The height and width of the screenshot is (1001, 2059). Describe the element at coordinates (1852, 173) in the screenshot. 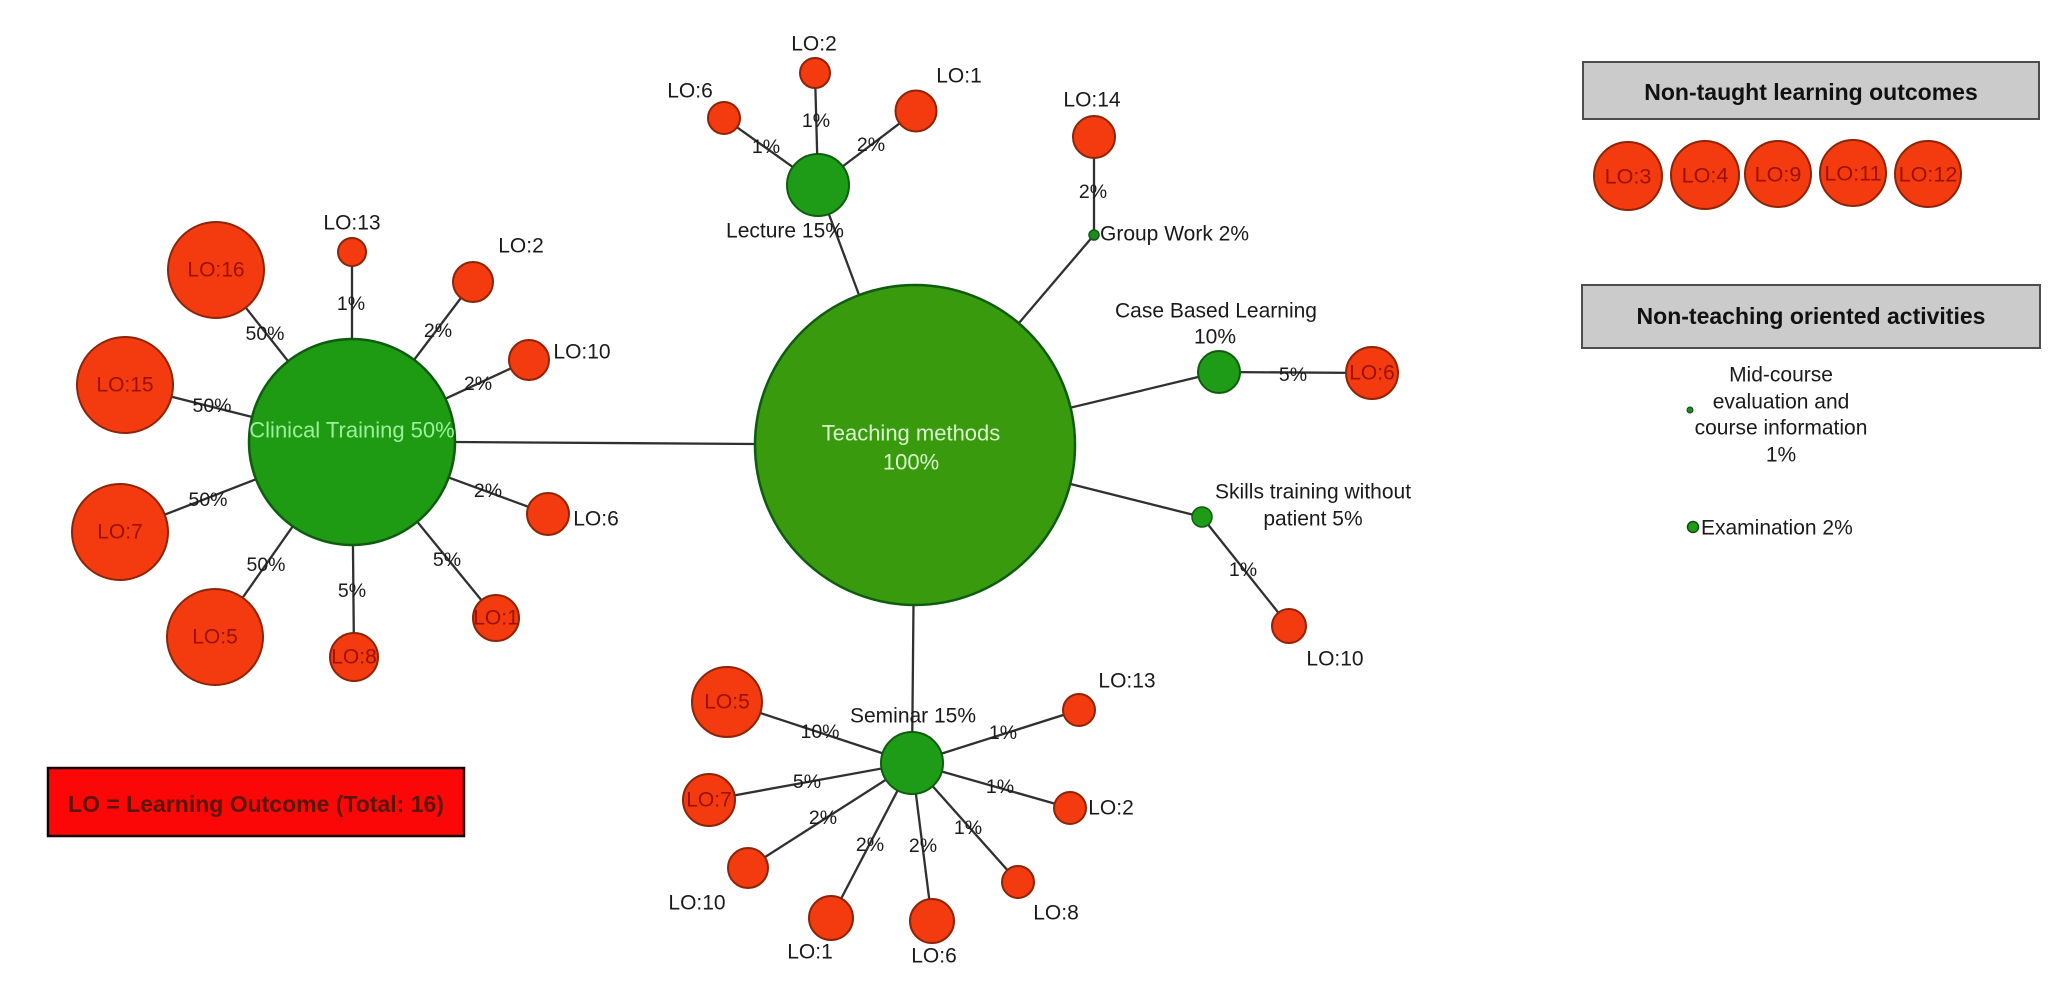

I see `svg-text: LO:11` at that location.